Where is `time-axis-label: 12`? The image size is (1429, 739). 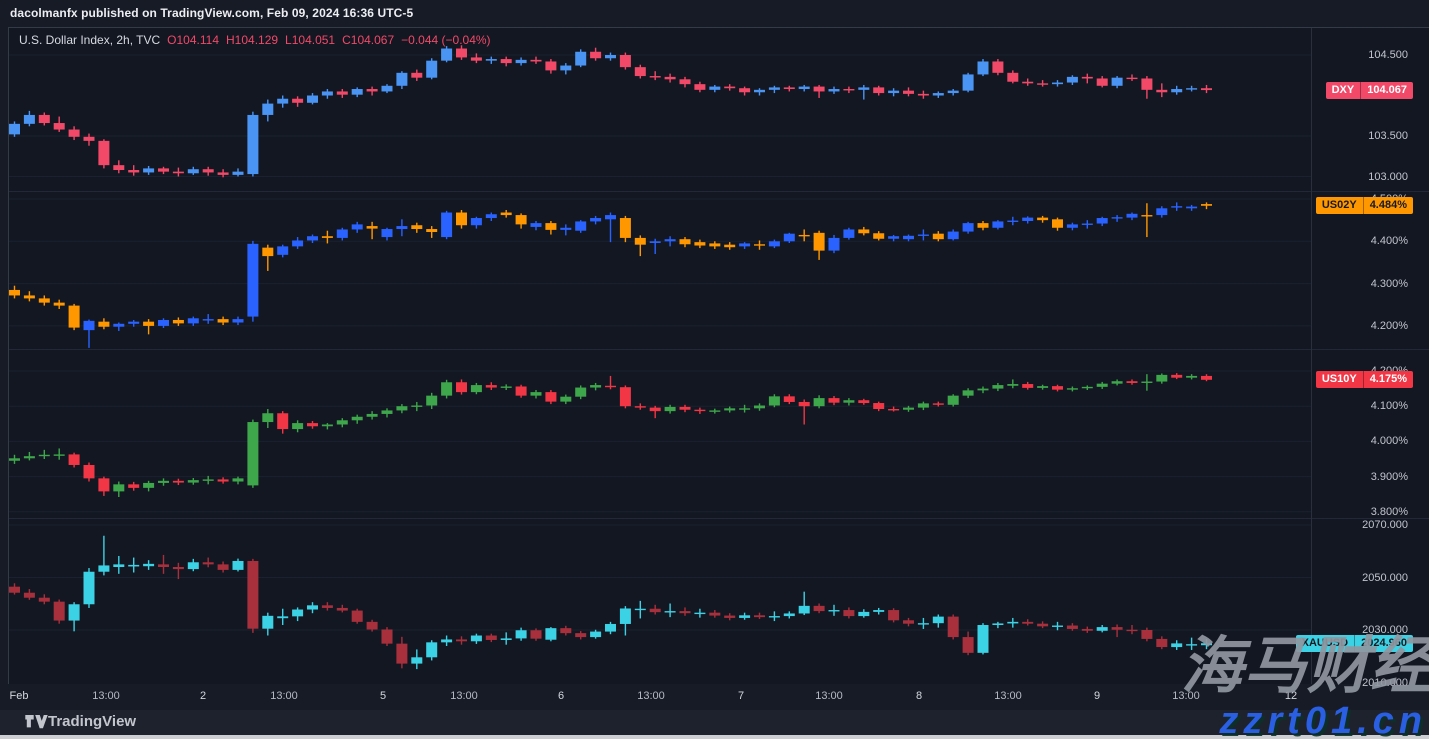 time-axis-label: 12 is located at coordinates (1291, 696).